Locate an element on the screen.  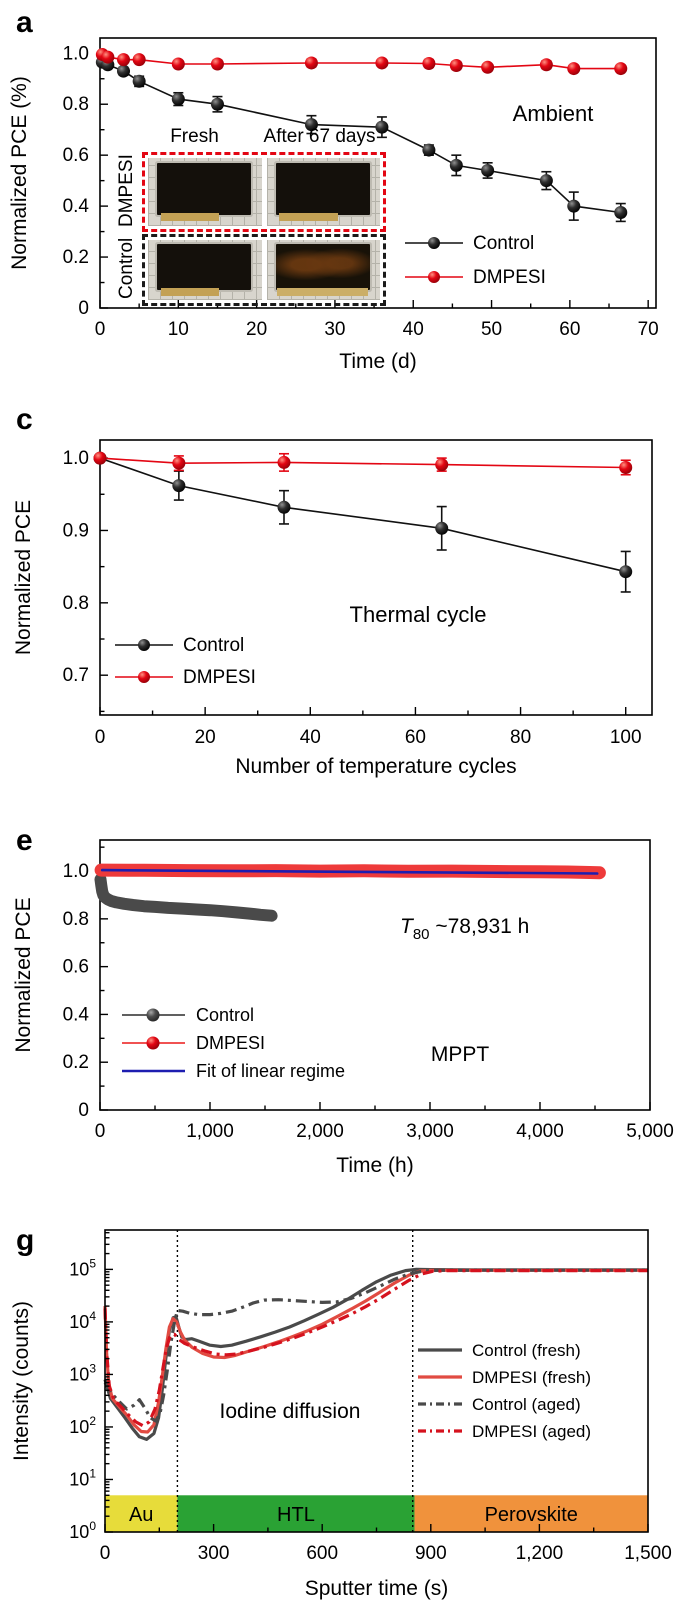
legend-item-fit-of-linear-regime: Fit of linear regime is located at coordinates (233, 1071).